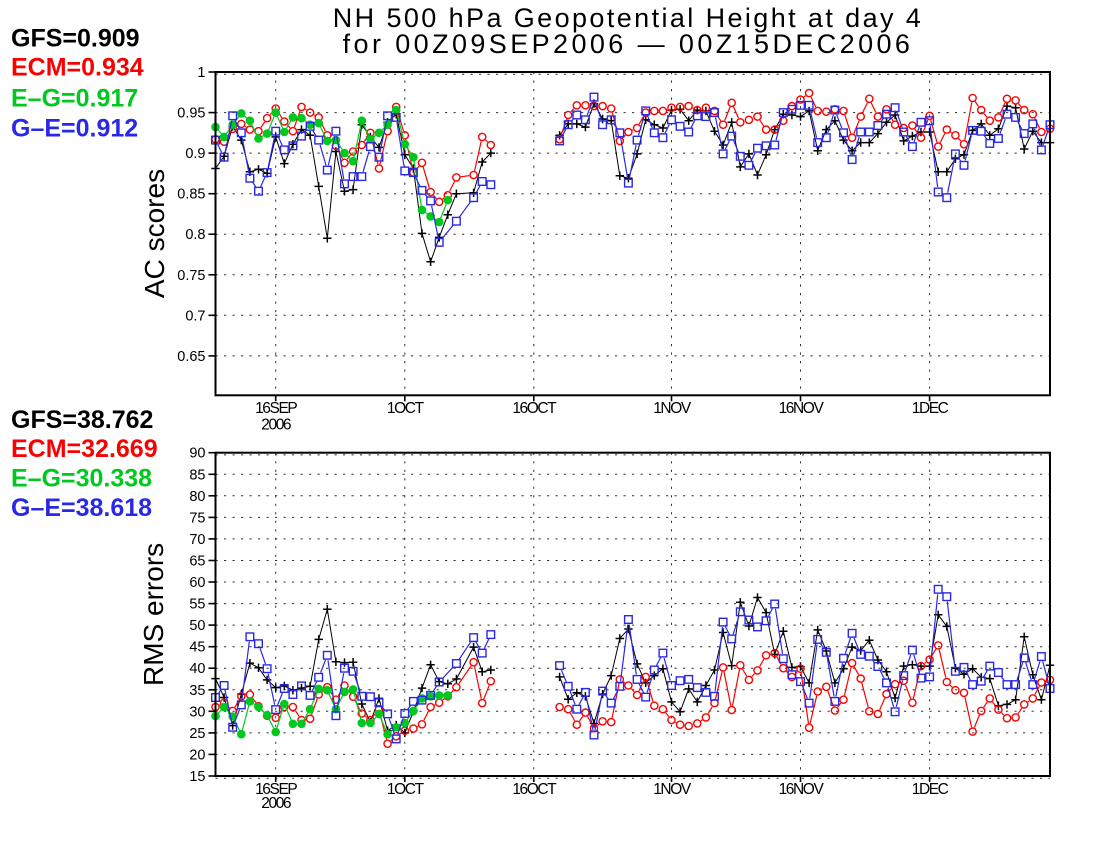 The height and width of the screenshot is (855, 1100). I want to click on svg-text: 1, so click(201, 73).